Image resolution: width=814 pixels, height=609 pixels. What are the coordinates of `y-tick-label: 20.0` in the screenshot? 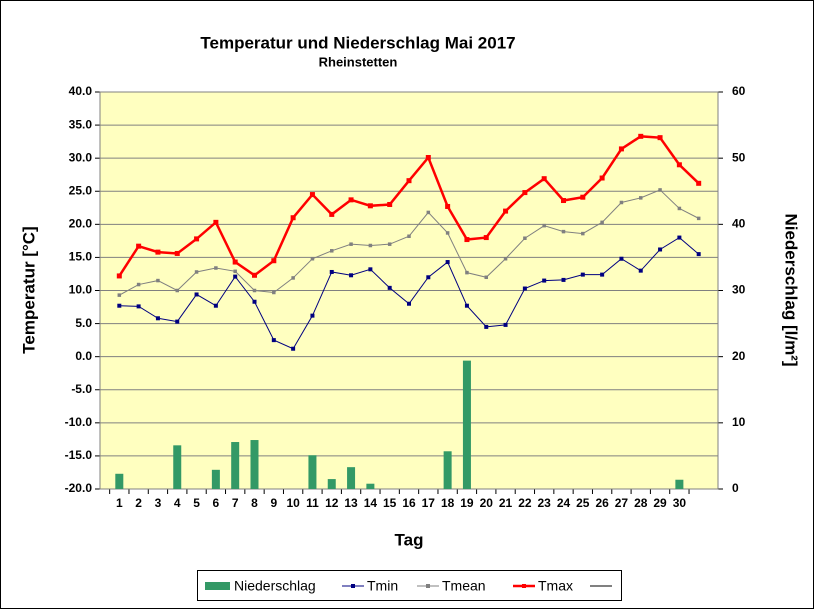 It's located at (81, 224).